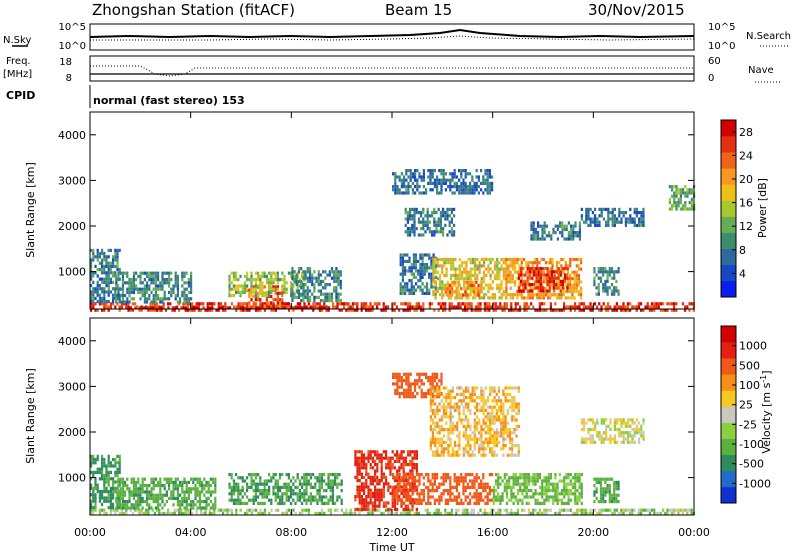 Image resolution: width=800 pixels, height=558 pixels. Describe the element at coordinates (72, 226) in the screenshot. I see `y-tick-label: 2000` at that location.